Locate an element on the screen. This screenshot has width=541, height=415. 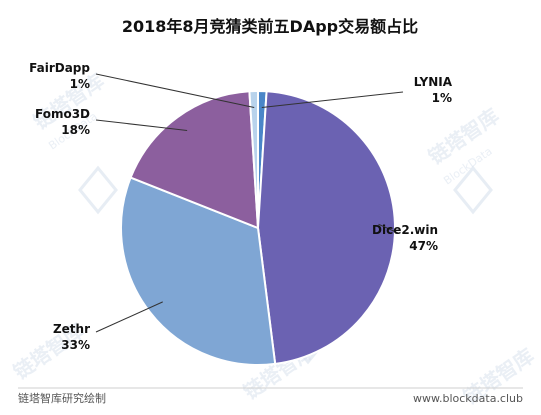
footer-right: www.blockdata.club is located at coordinates (468, 398).